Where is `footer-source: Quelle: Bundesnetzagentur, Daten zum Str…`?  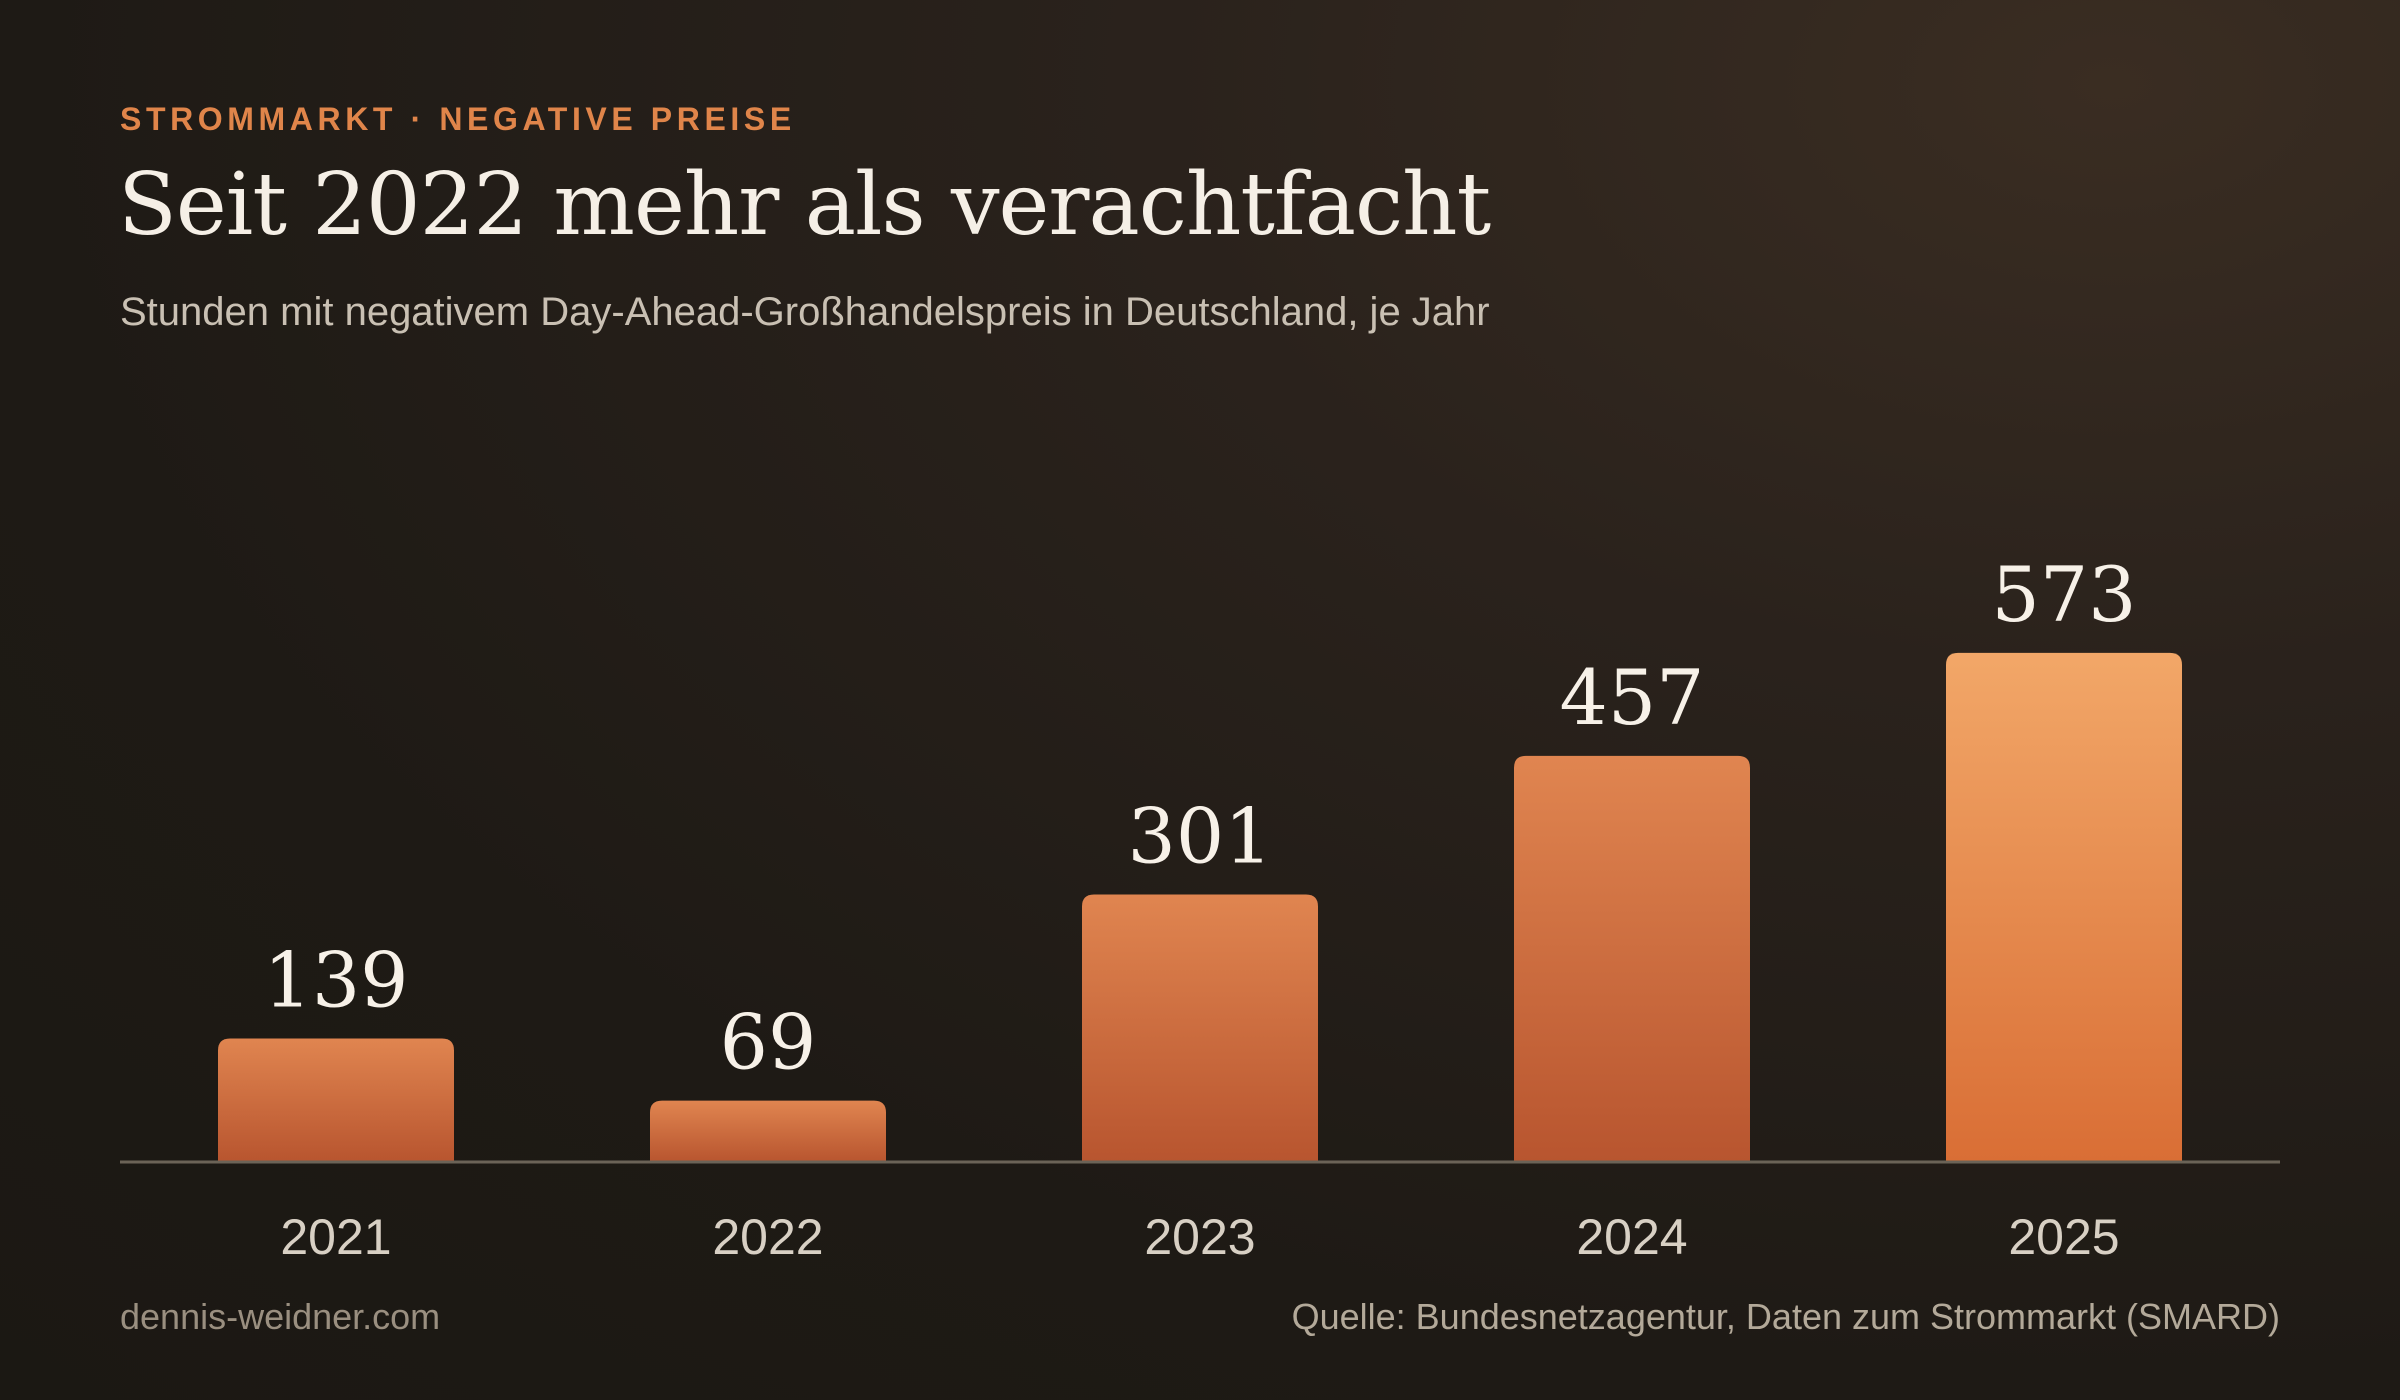 footer-source: Quelle: Bundesnetzagentur, Daten zum Str… is located at coordinates (1785, 1316).